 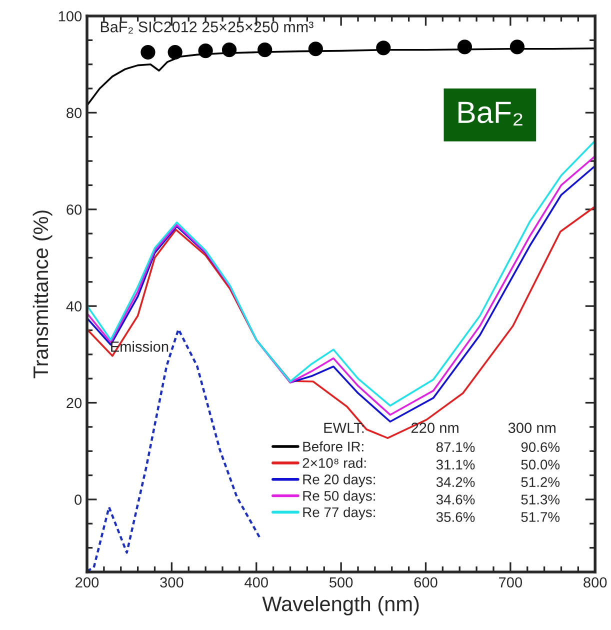 What do you see at coordinates (207, 28) in the screenshot?
I see `chart-title: BaF₂ SIC2012 25×25×250 mm³` at bounding box center [207, 28].